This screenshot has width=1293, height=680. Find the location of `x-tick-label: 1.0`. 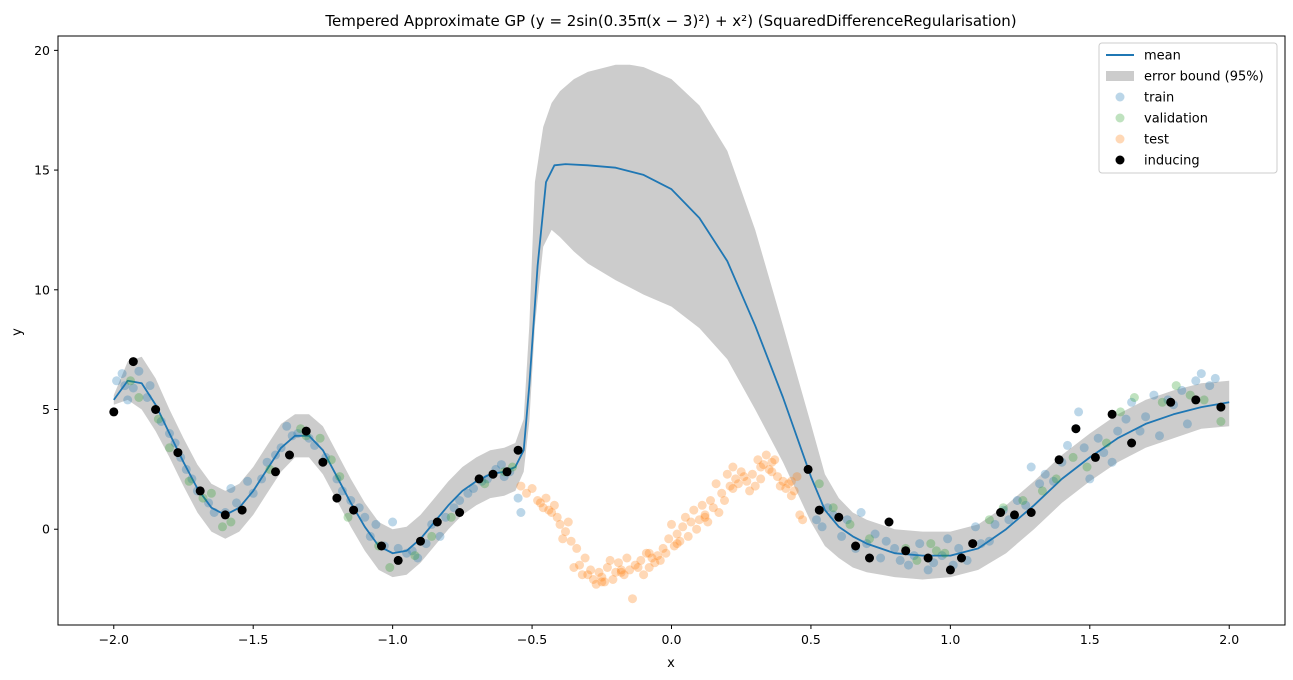

x-tick-label: 1.0 is located at coordinates (950, 639).